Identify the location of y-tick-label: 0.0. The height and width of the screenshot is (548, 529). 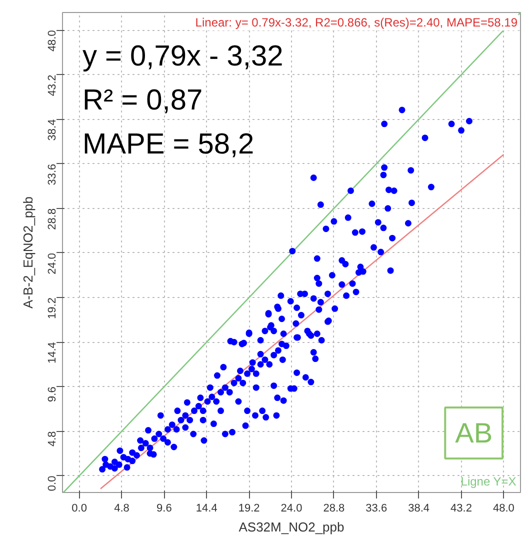
(52, 484).